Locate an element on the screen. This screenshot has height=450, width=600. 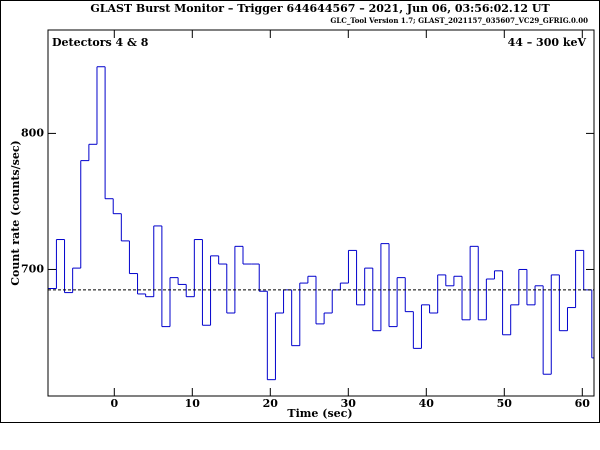
x-tick-label: 0 is located at coordinates (114, 403).